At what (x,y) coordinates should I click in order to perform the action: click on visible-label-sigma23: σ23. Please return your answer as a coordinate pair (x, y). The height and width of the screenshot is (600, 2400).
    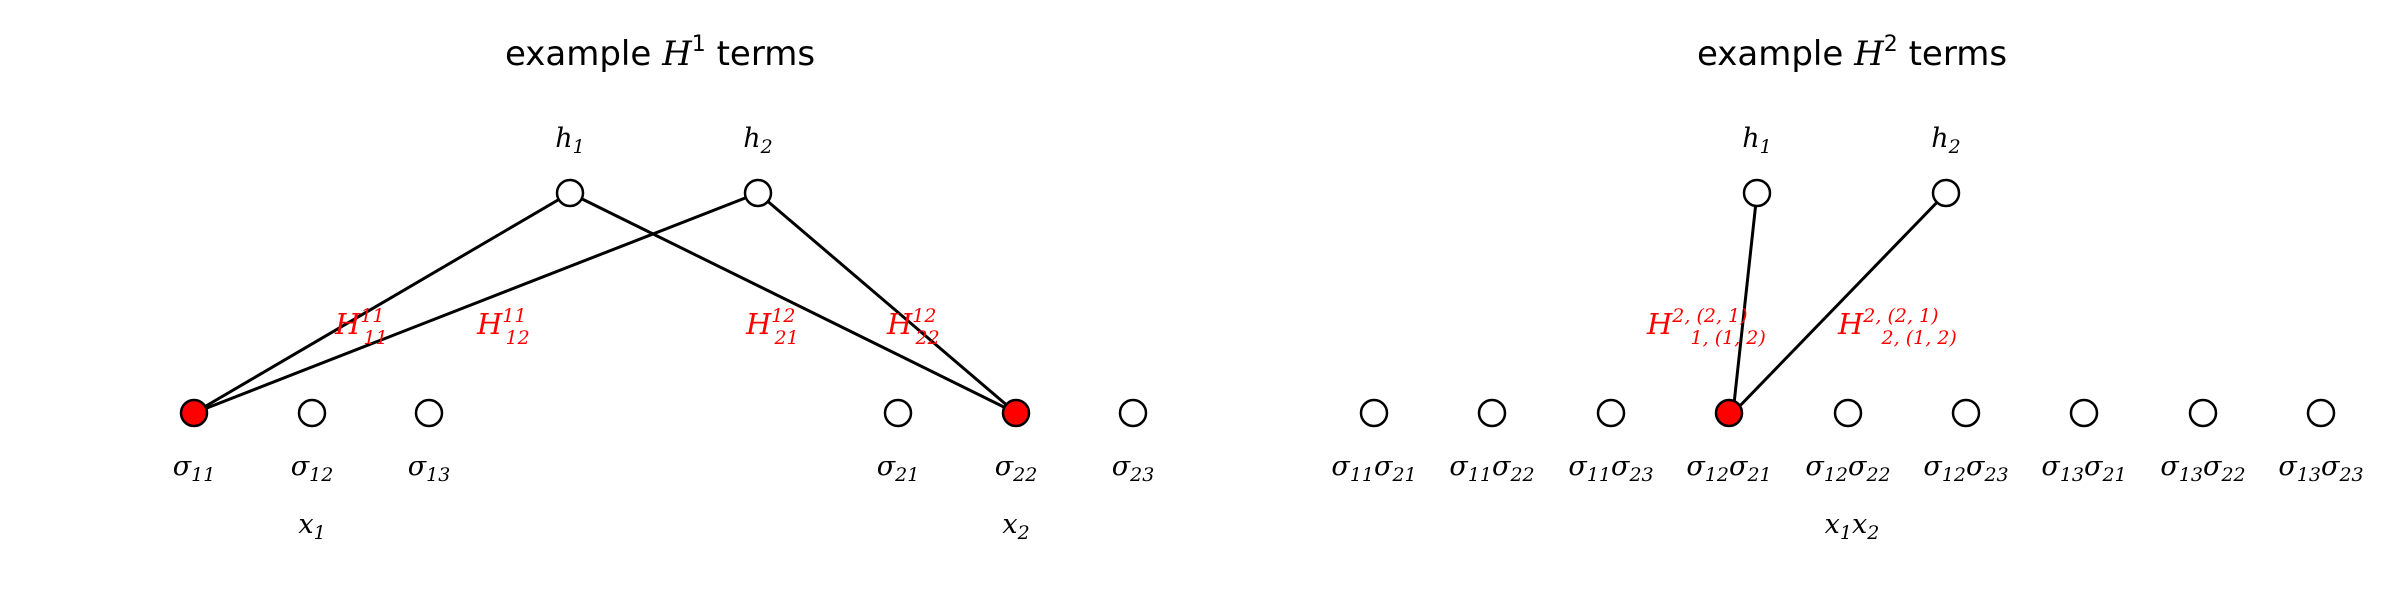
    Looking at the image, I should click on (1133, 468).